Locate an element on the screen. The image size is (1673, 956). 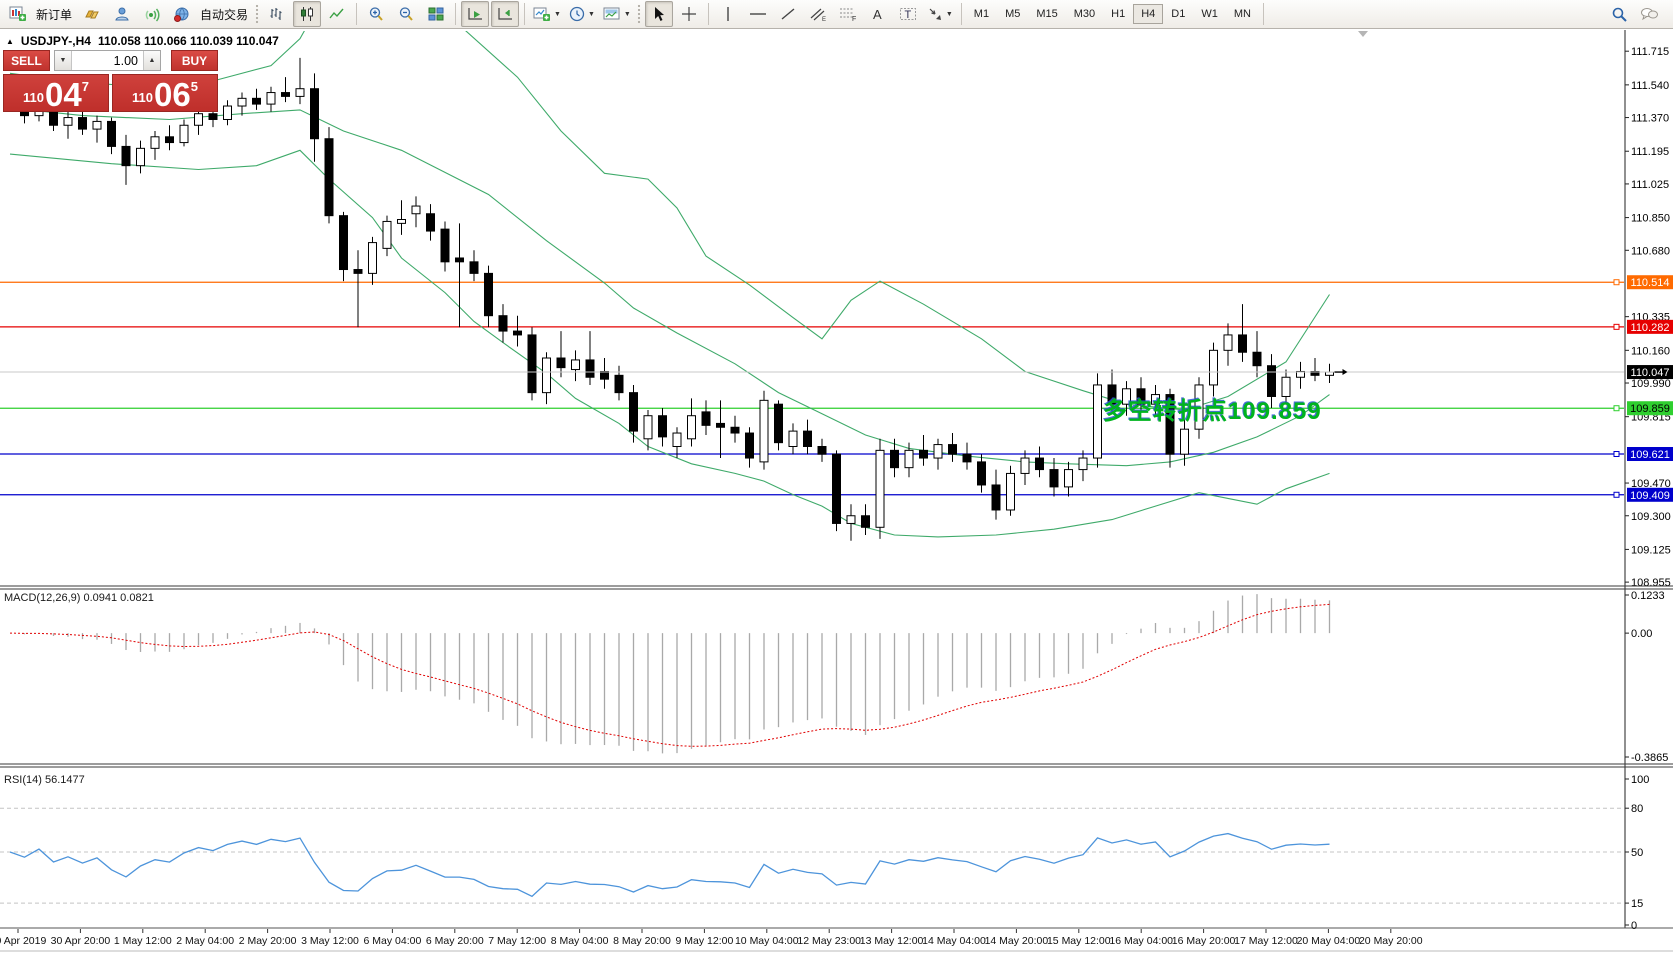
svg-text: 10 May 04:00 is located at coordinates (767, 941).